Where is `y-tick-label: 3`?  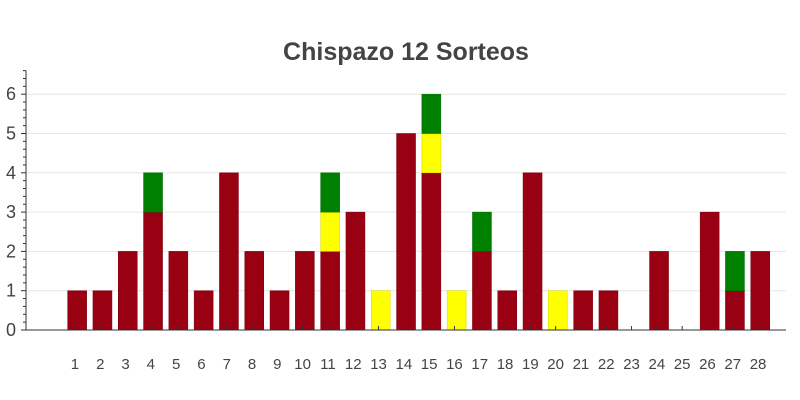 y-tick-label: 3 is located at coordinates (11, 212).